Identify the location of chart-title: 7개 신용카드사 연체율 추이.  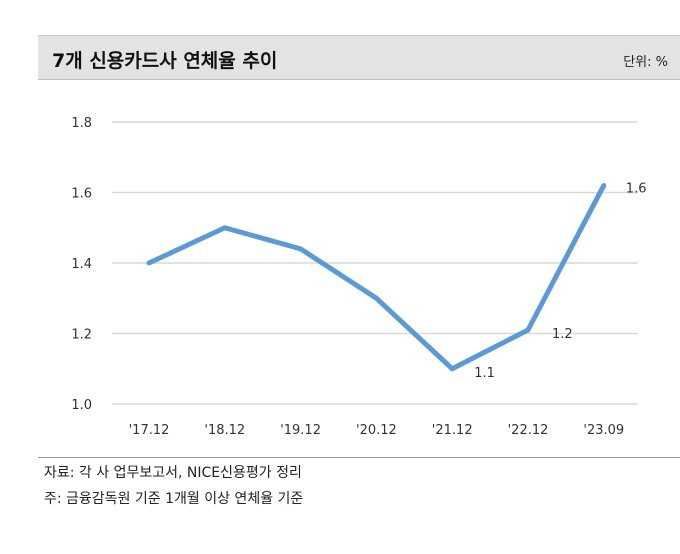
(165, 61).